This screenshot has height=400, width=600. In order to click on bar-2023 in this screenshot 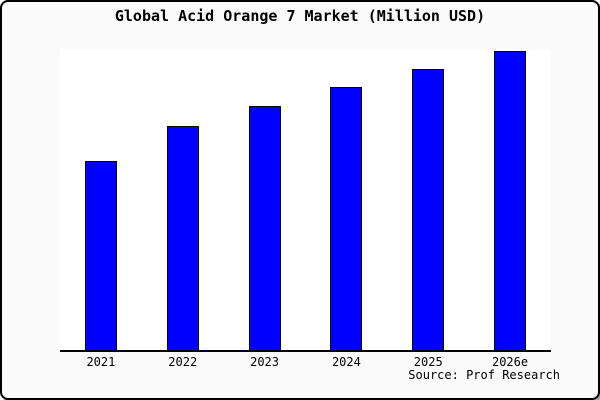, I will do `click(264, 228)`.